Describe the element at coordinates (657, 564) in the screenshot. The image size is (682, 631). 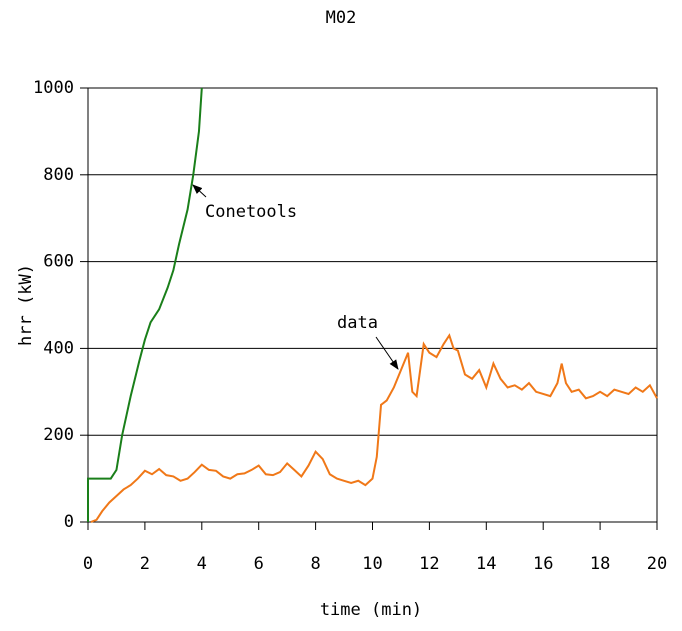
I see `x-tick-label: 20` at that location.